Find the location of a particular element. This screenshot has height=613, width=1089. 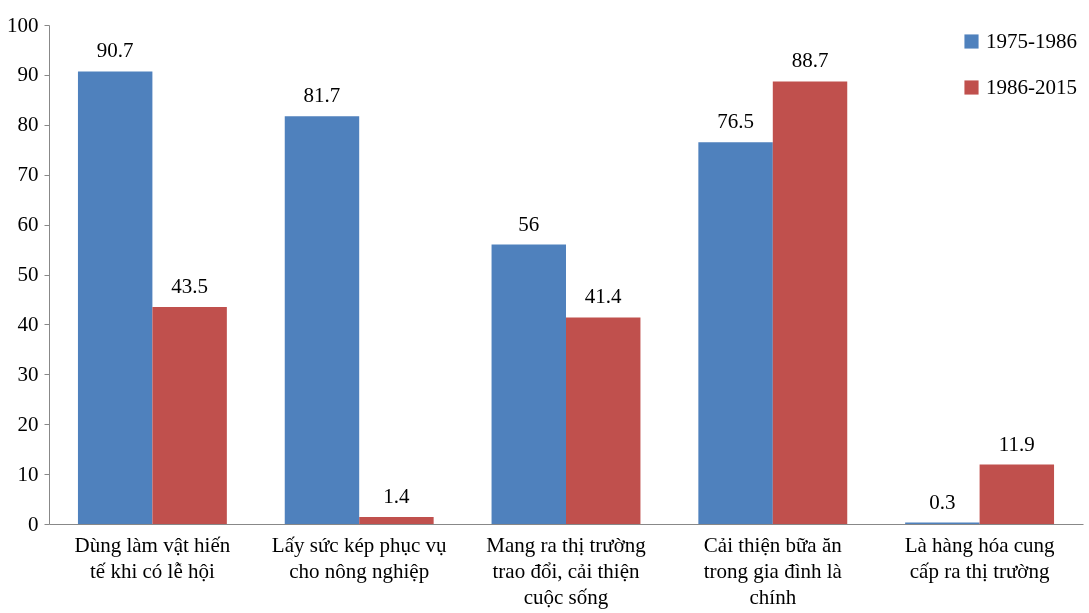

data-label: 76.5 is located at coordinates (735, 121).